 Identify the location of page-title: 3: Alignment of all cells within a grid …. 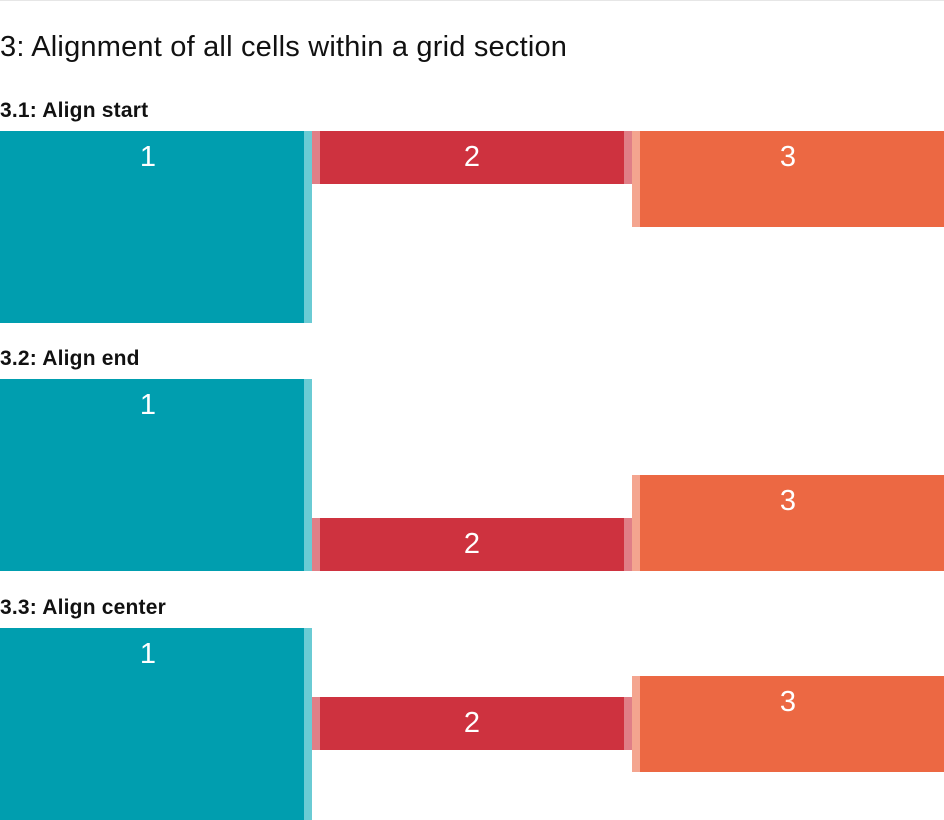
(284, 47).